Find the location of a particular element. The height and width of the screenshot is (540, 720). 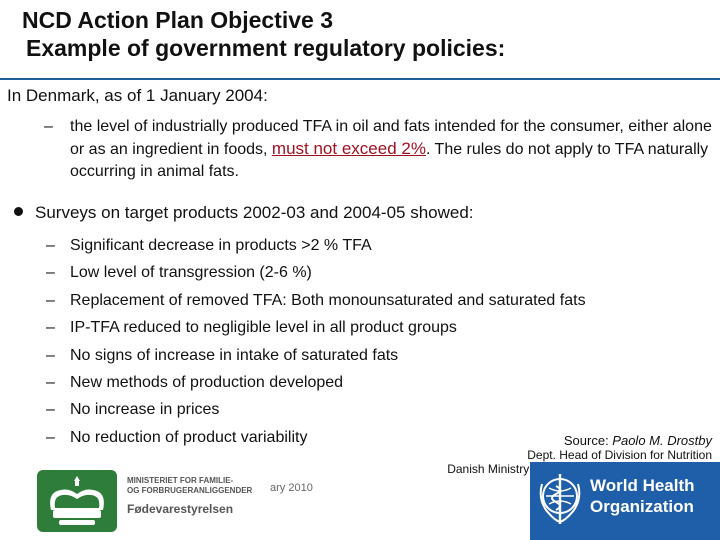

source-line-2: Dept. Head of Division for Nutrition is located at coordinates (619, 455).